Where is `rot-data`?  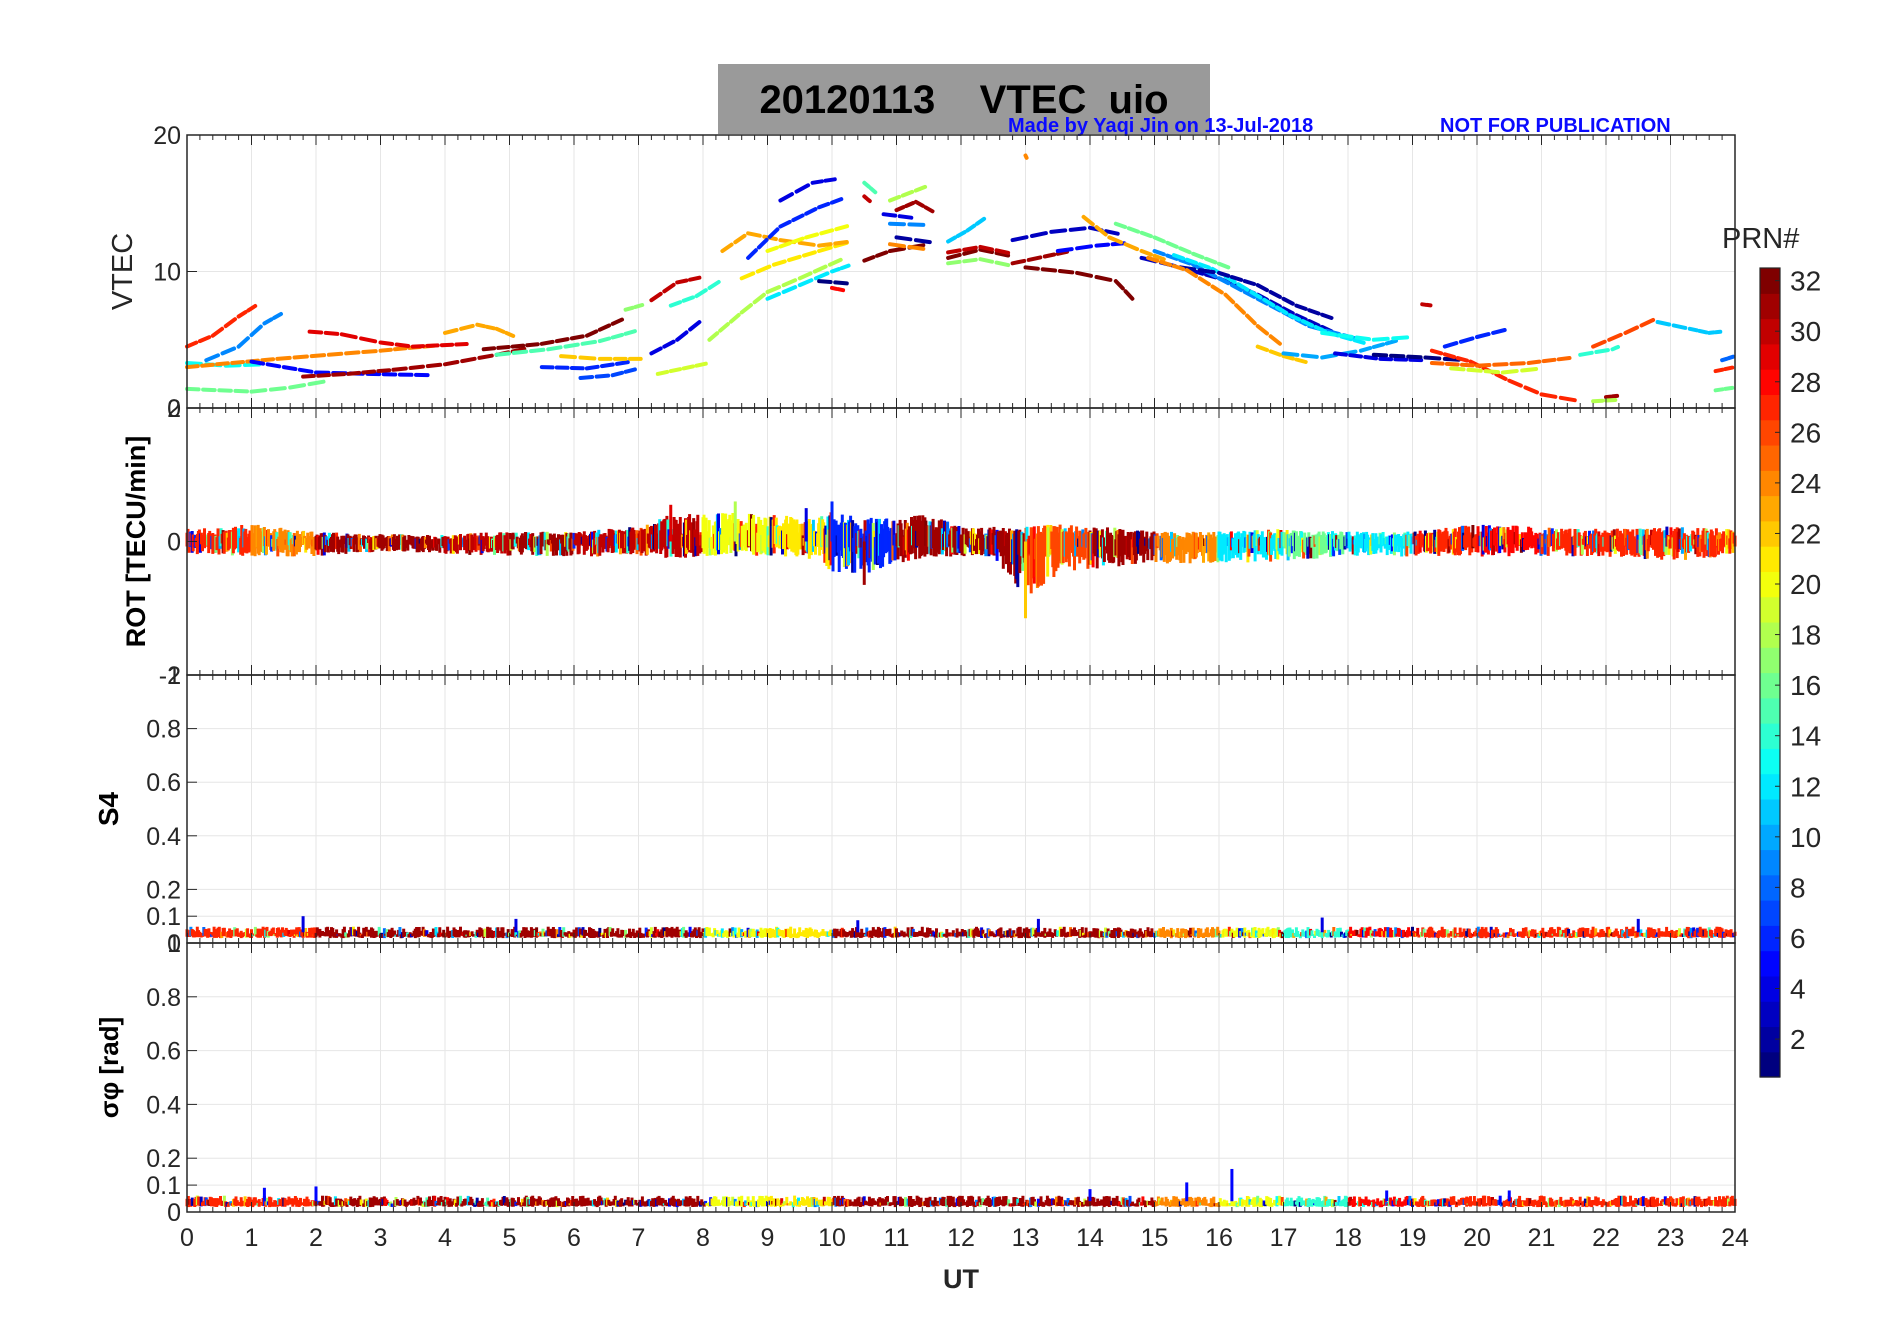 rot-data is located at coordinates (961, 560).